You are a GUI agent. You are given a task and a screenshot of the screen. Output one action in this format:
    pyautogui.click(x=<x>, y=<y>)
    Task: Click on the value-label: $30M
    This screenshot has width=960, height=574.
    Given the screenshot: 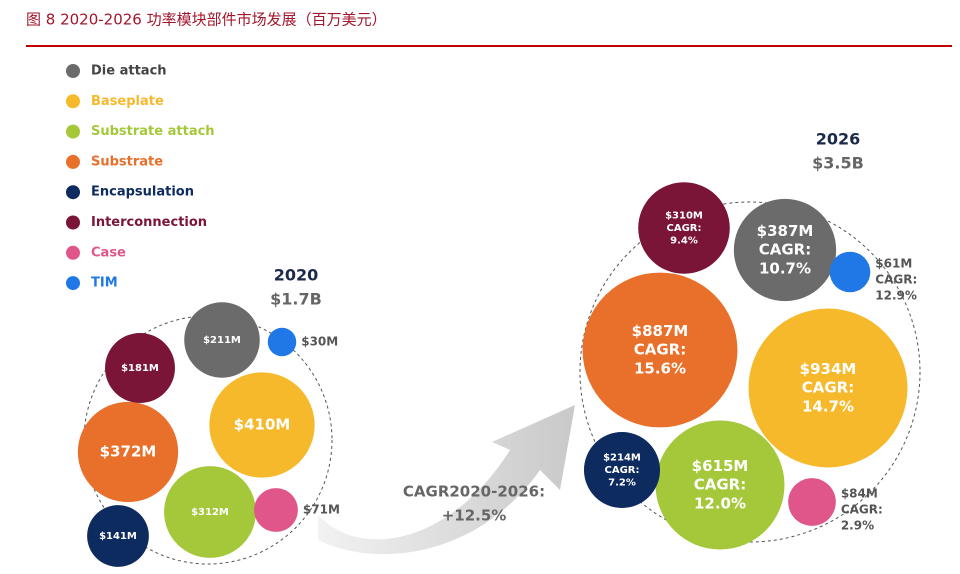 What is the action you would take?
    pyautogui.click(x=319, y=342)
    